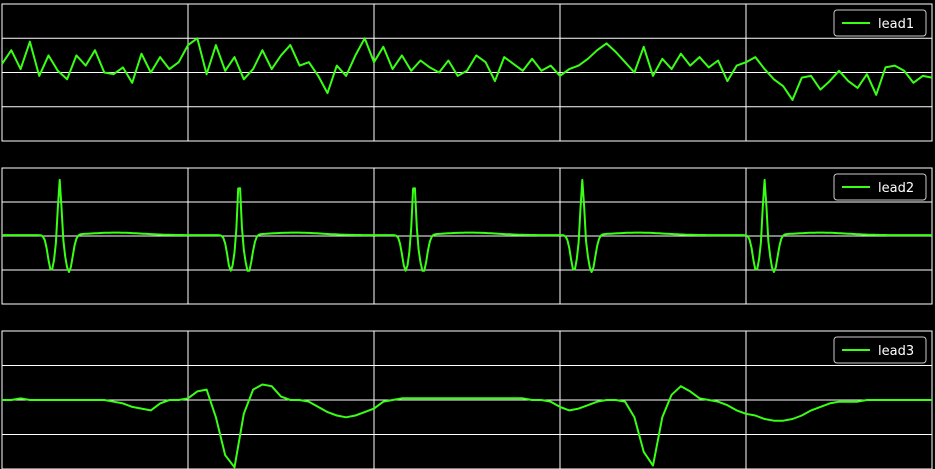 This screenshot has width=935, height=469. What do you see at coordinates (896, 351) in the screenshot?
I see `legend-label: lead3` at bounding box center [896, 351].